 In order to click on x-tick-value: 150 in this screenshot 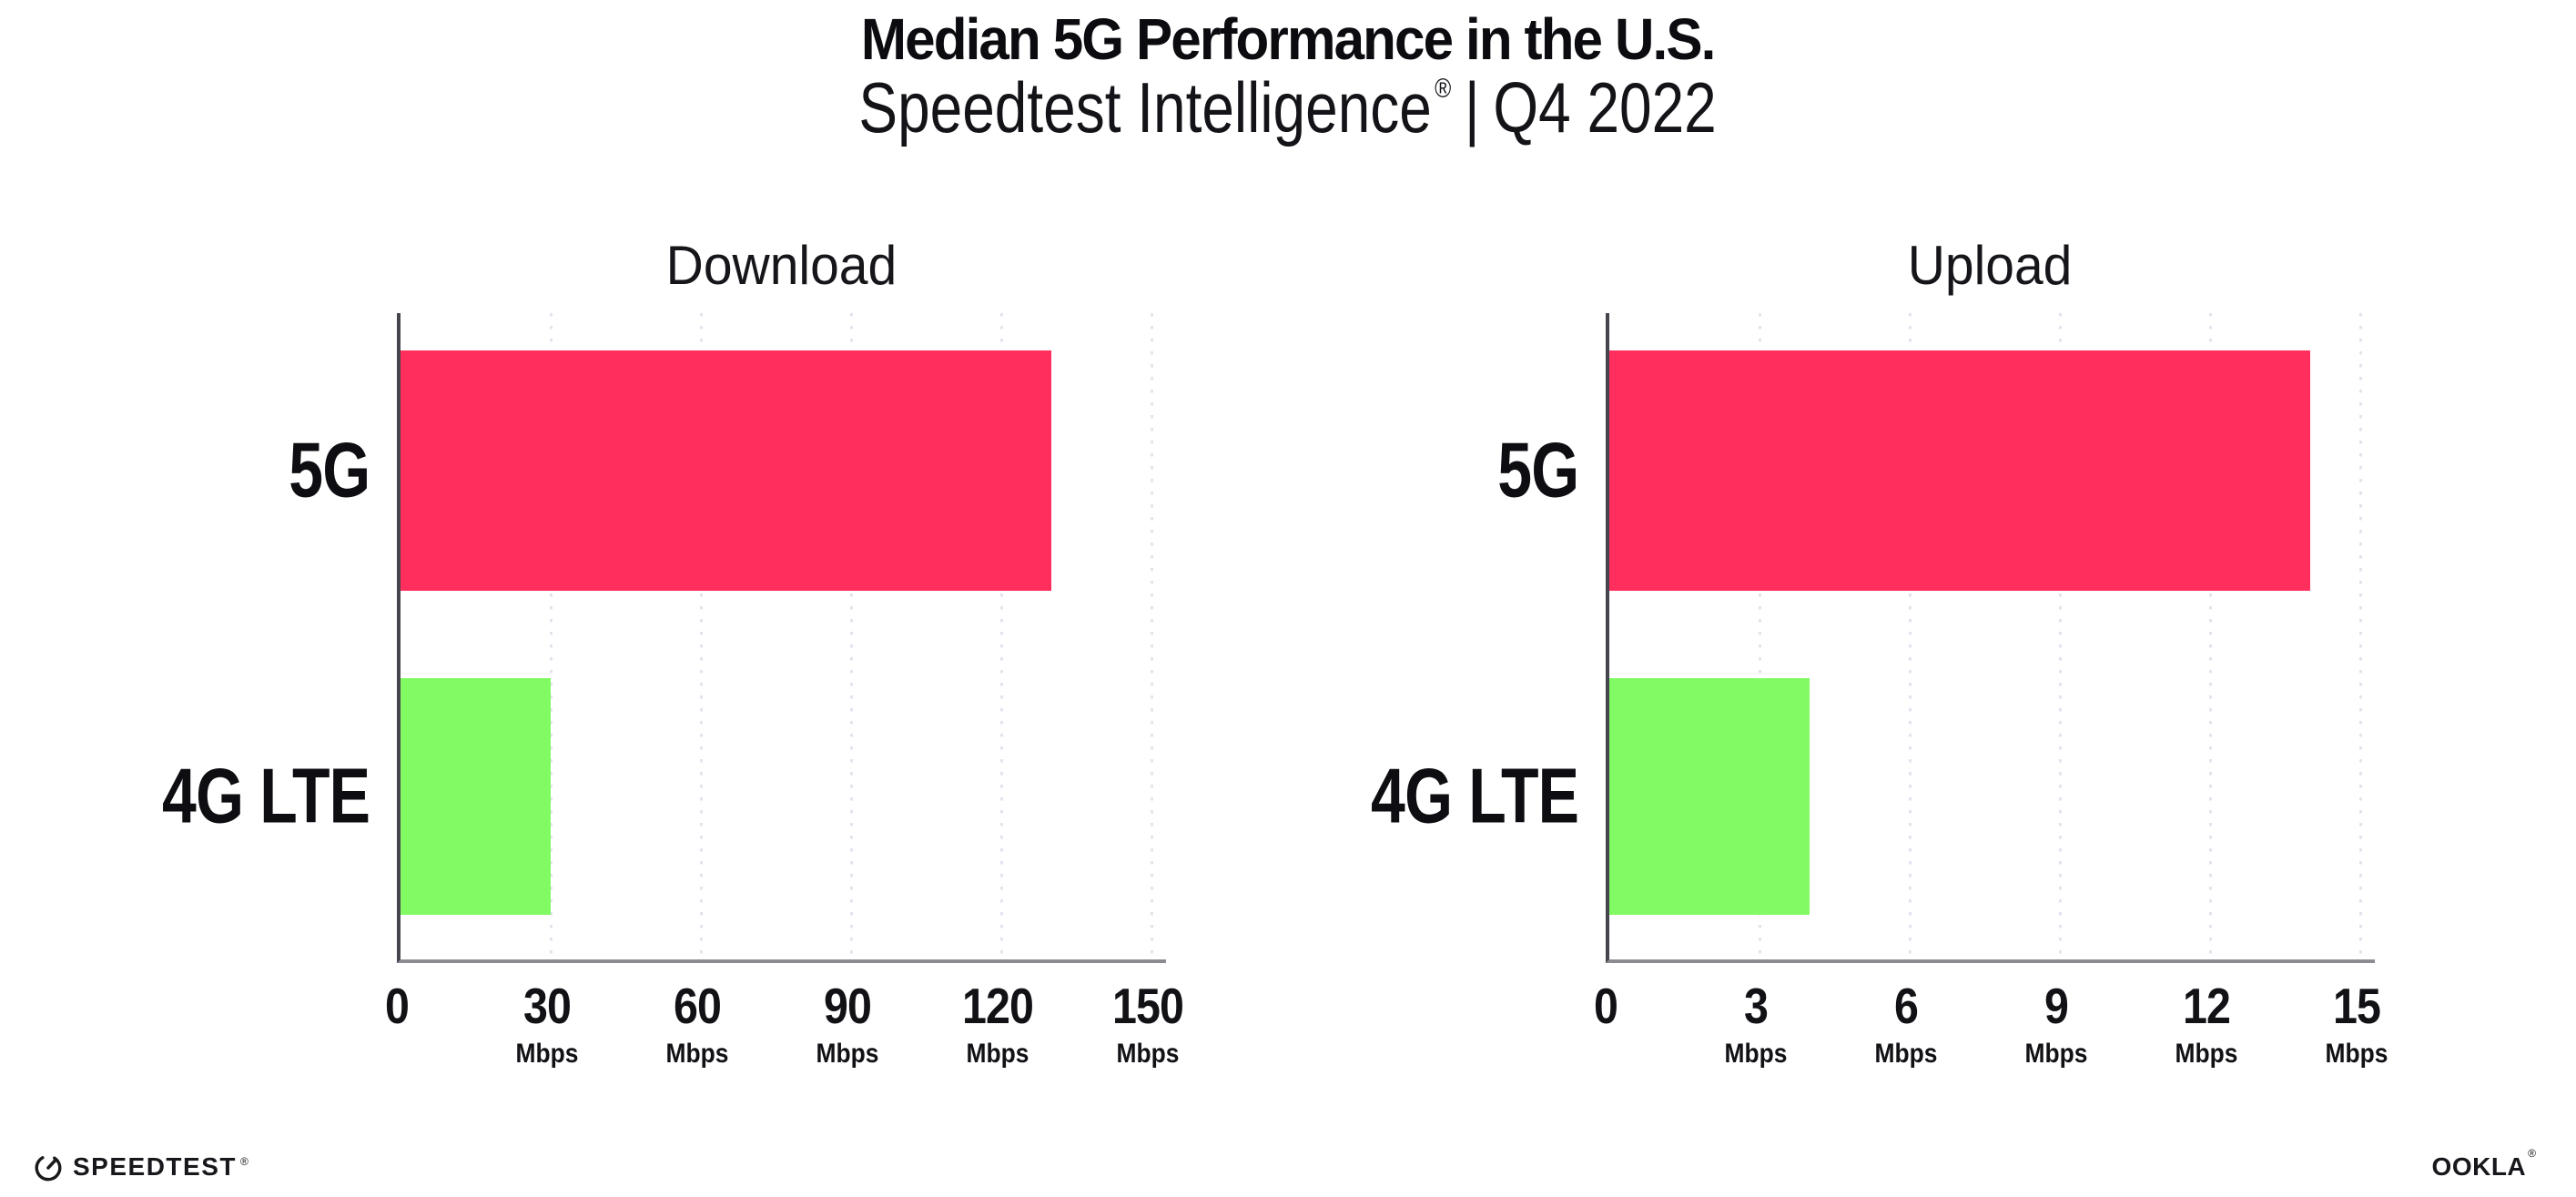, I will do `click(1147, 1007)`.